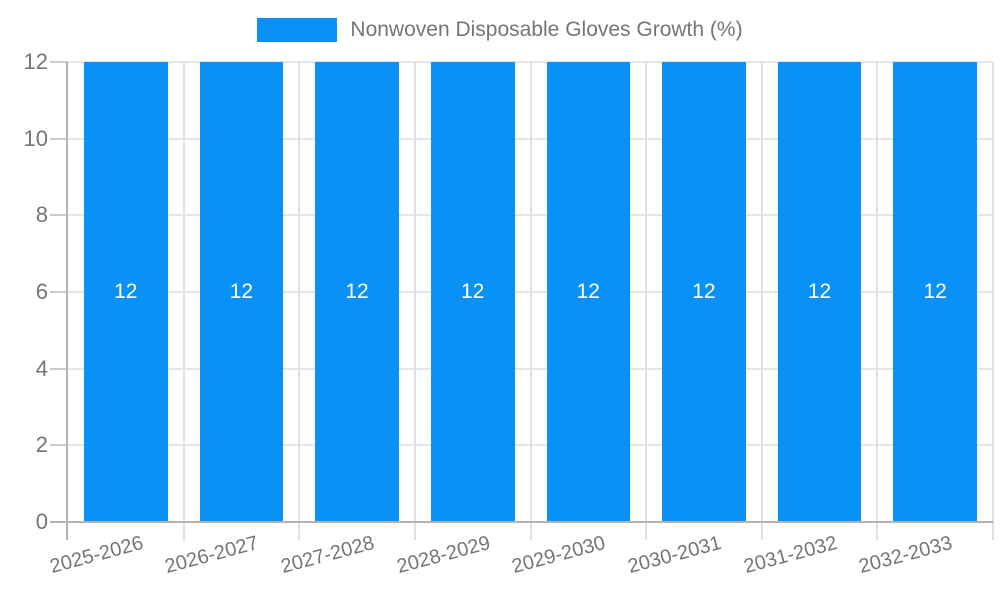 This screenshot has width=1000, height=600. I want to click on y-axis-tick-label: 10, so click(35, 138).